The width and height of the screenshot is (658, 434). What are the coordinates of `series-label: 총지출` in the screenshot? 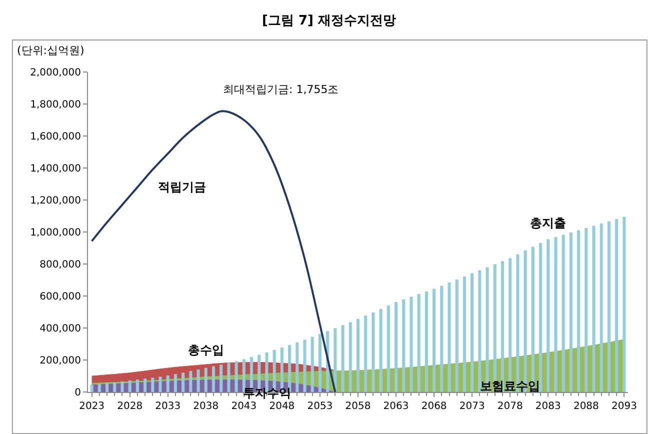 It's located at (548, 223).